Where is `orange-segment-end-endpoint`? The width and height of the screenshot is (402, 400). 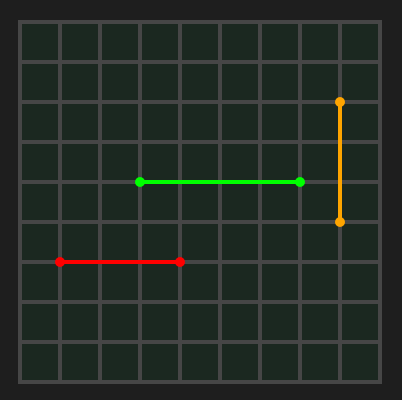 orange-segment-end-endpoint is located at coordinates (340, 222).